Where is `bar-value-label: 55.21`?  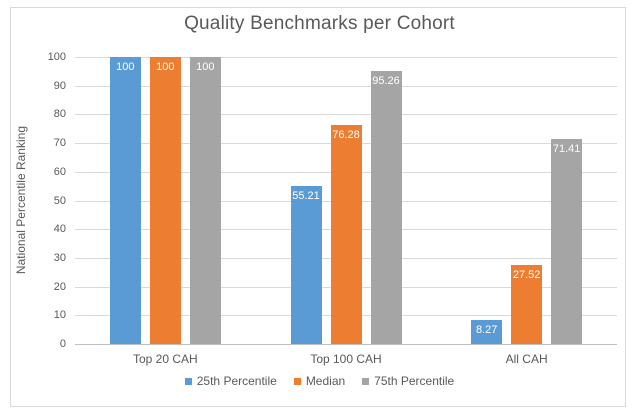
bar-value-label: 55.21 is located at coordinates (306, 195).